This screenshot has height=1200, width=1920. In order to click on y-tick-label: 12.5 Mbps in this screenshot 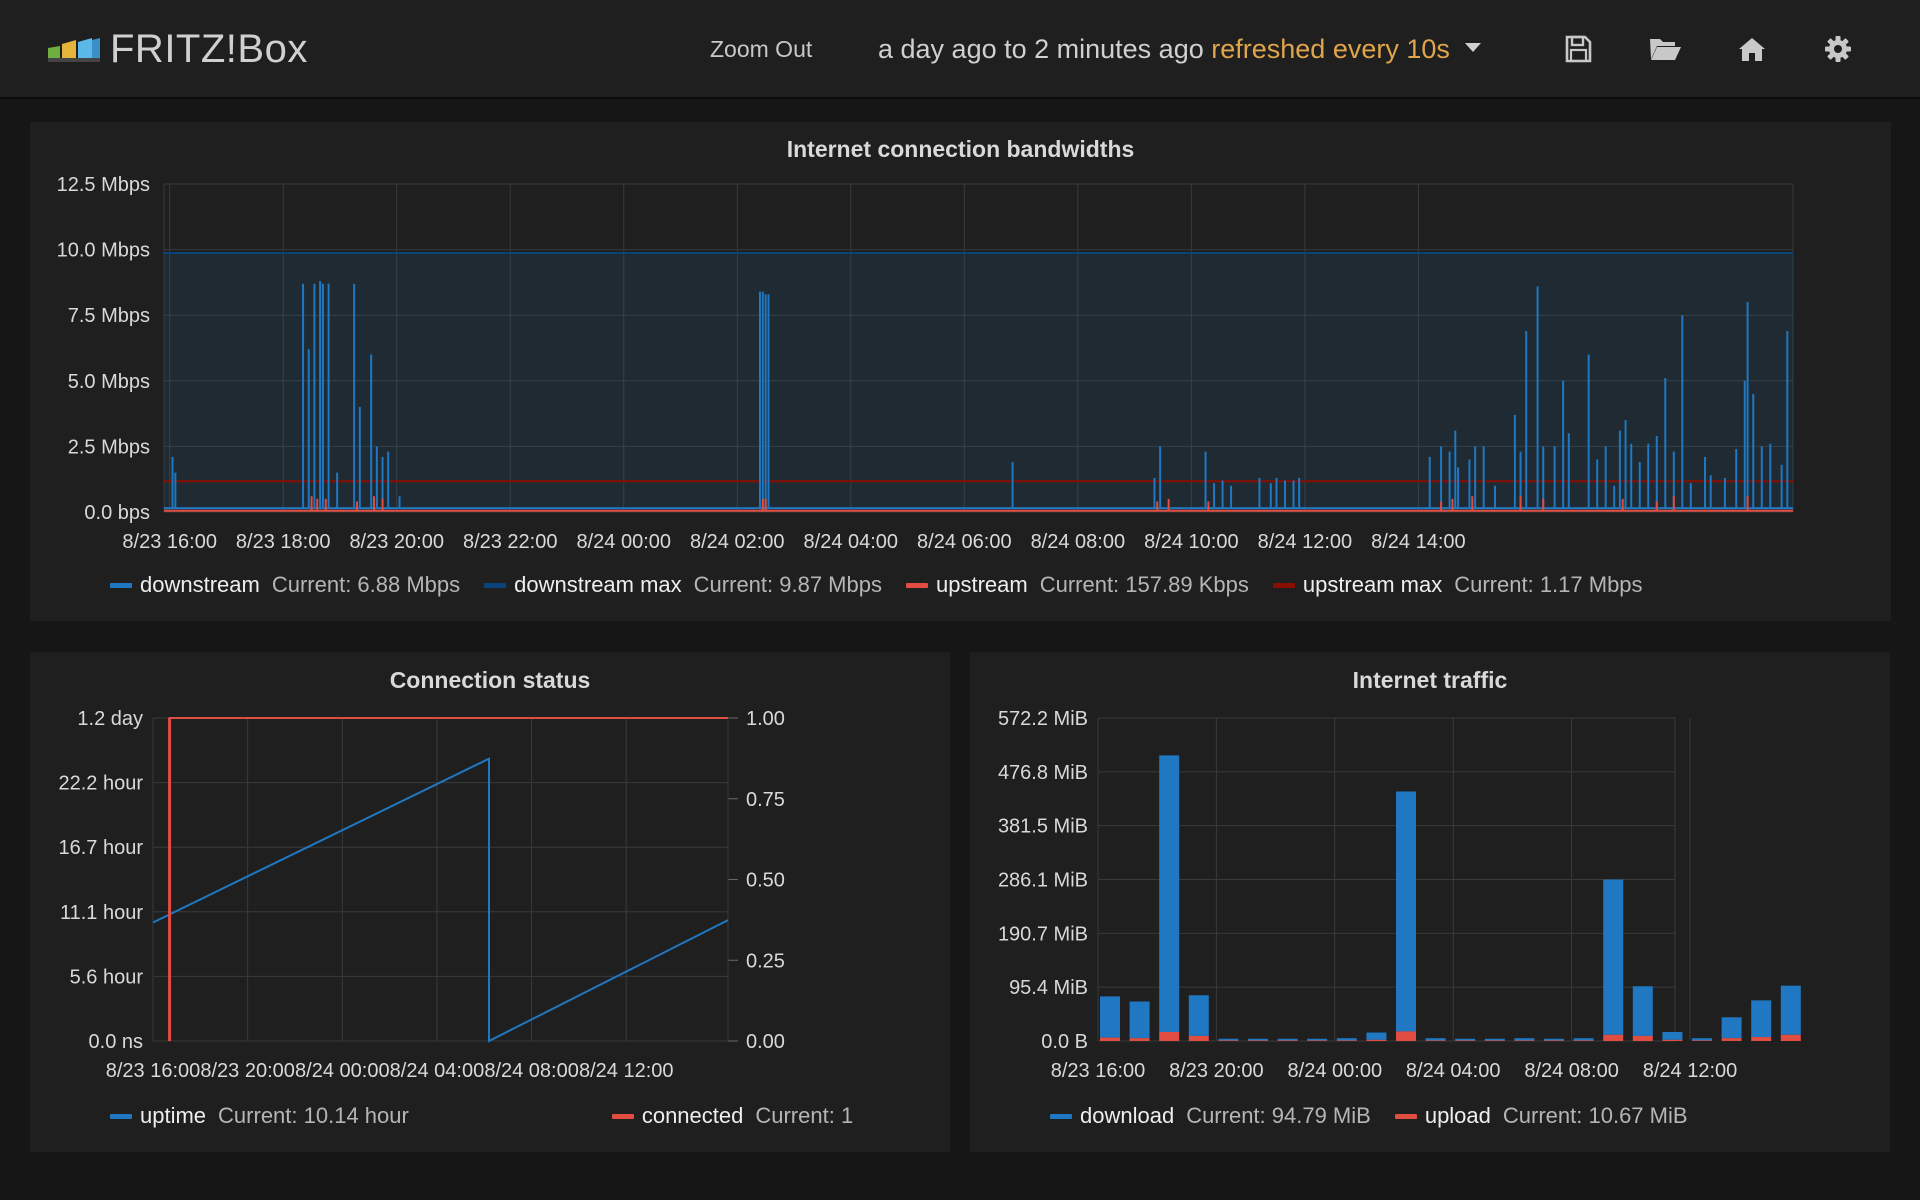, I will do `click(103, 185)`.